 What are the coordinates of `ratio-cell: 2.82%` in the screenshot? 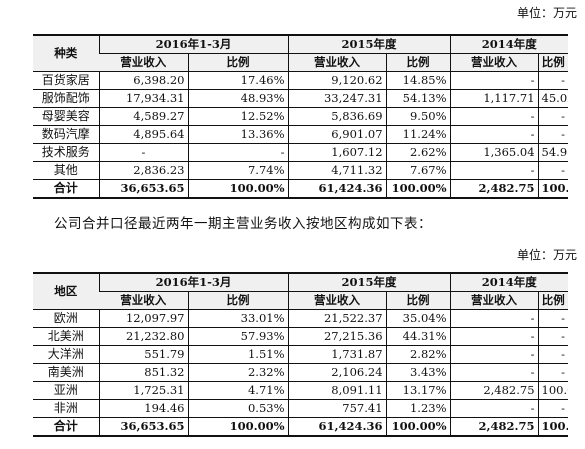 It's located at (418, 354).